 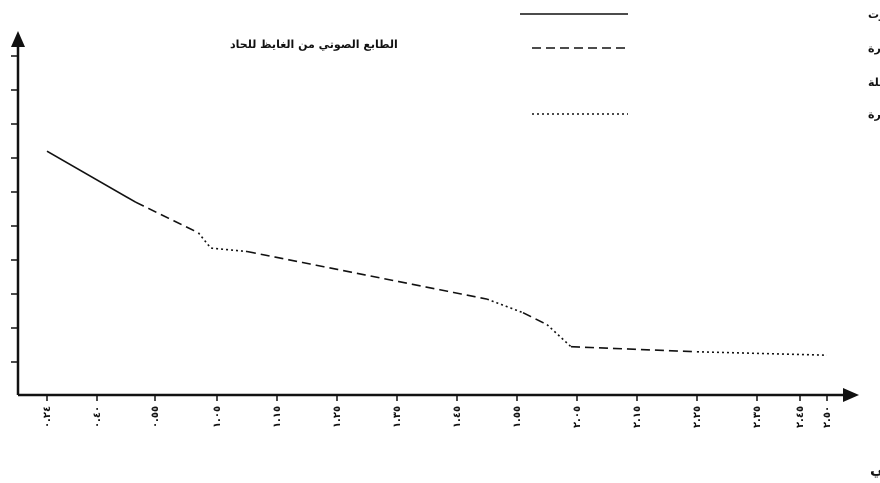 I want to click on x-tick-label: ٢.٢٥, so click(x=697, y=417).